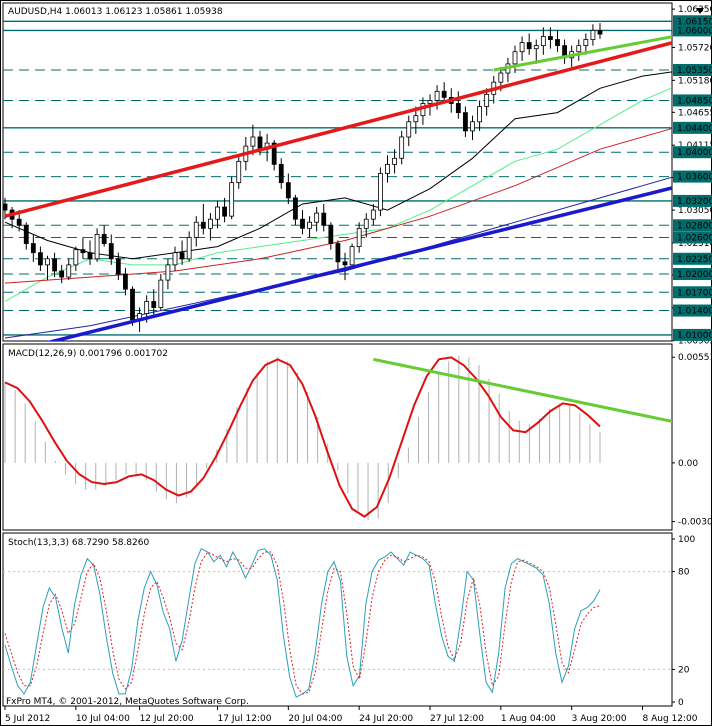  What do you see at coordinates (695, 81) in the screenshot?
I see `y-tick-label: 1.05180` at bounding box center [695, 81].